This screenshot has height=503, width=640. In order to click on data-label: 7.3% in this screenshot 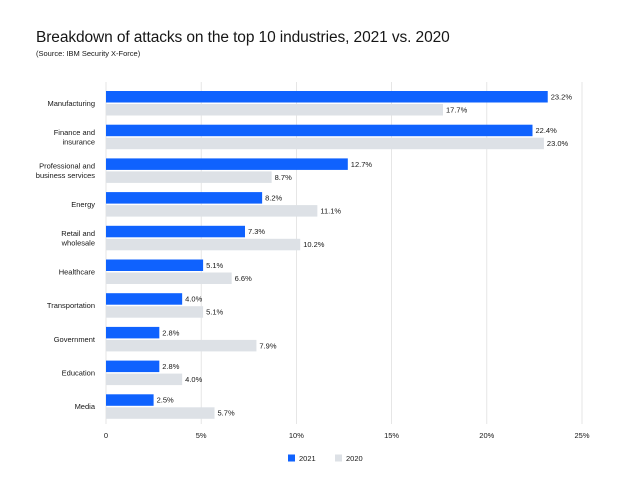, I will do `click(256, 231)`.